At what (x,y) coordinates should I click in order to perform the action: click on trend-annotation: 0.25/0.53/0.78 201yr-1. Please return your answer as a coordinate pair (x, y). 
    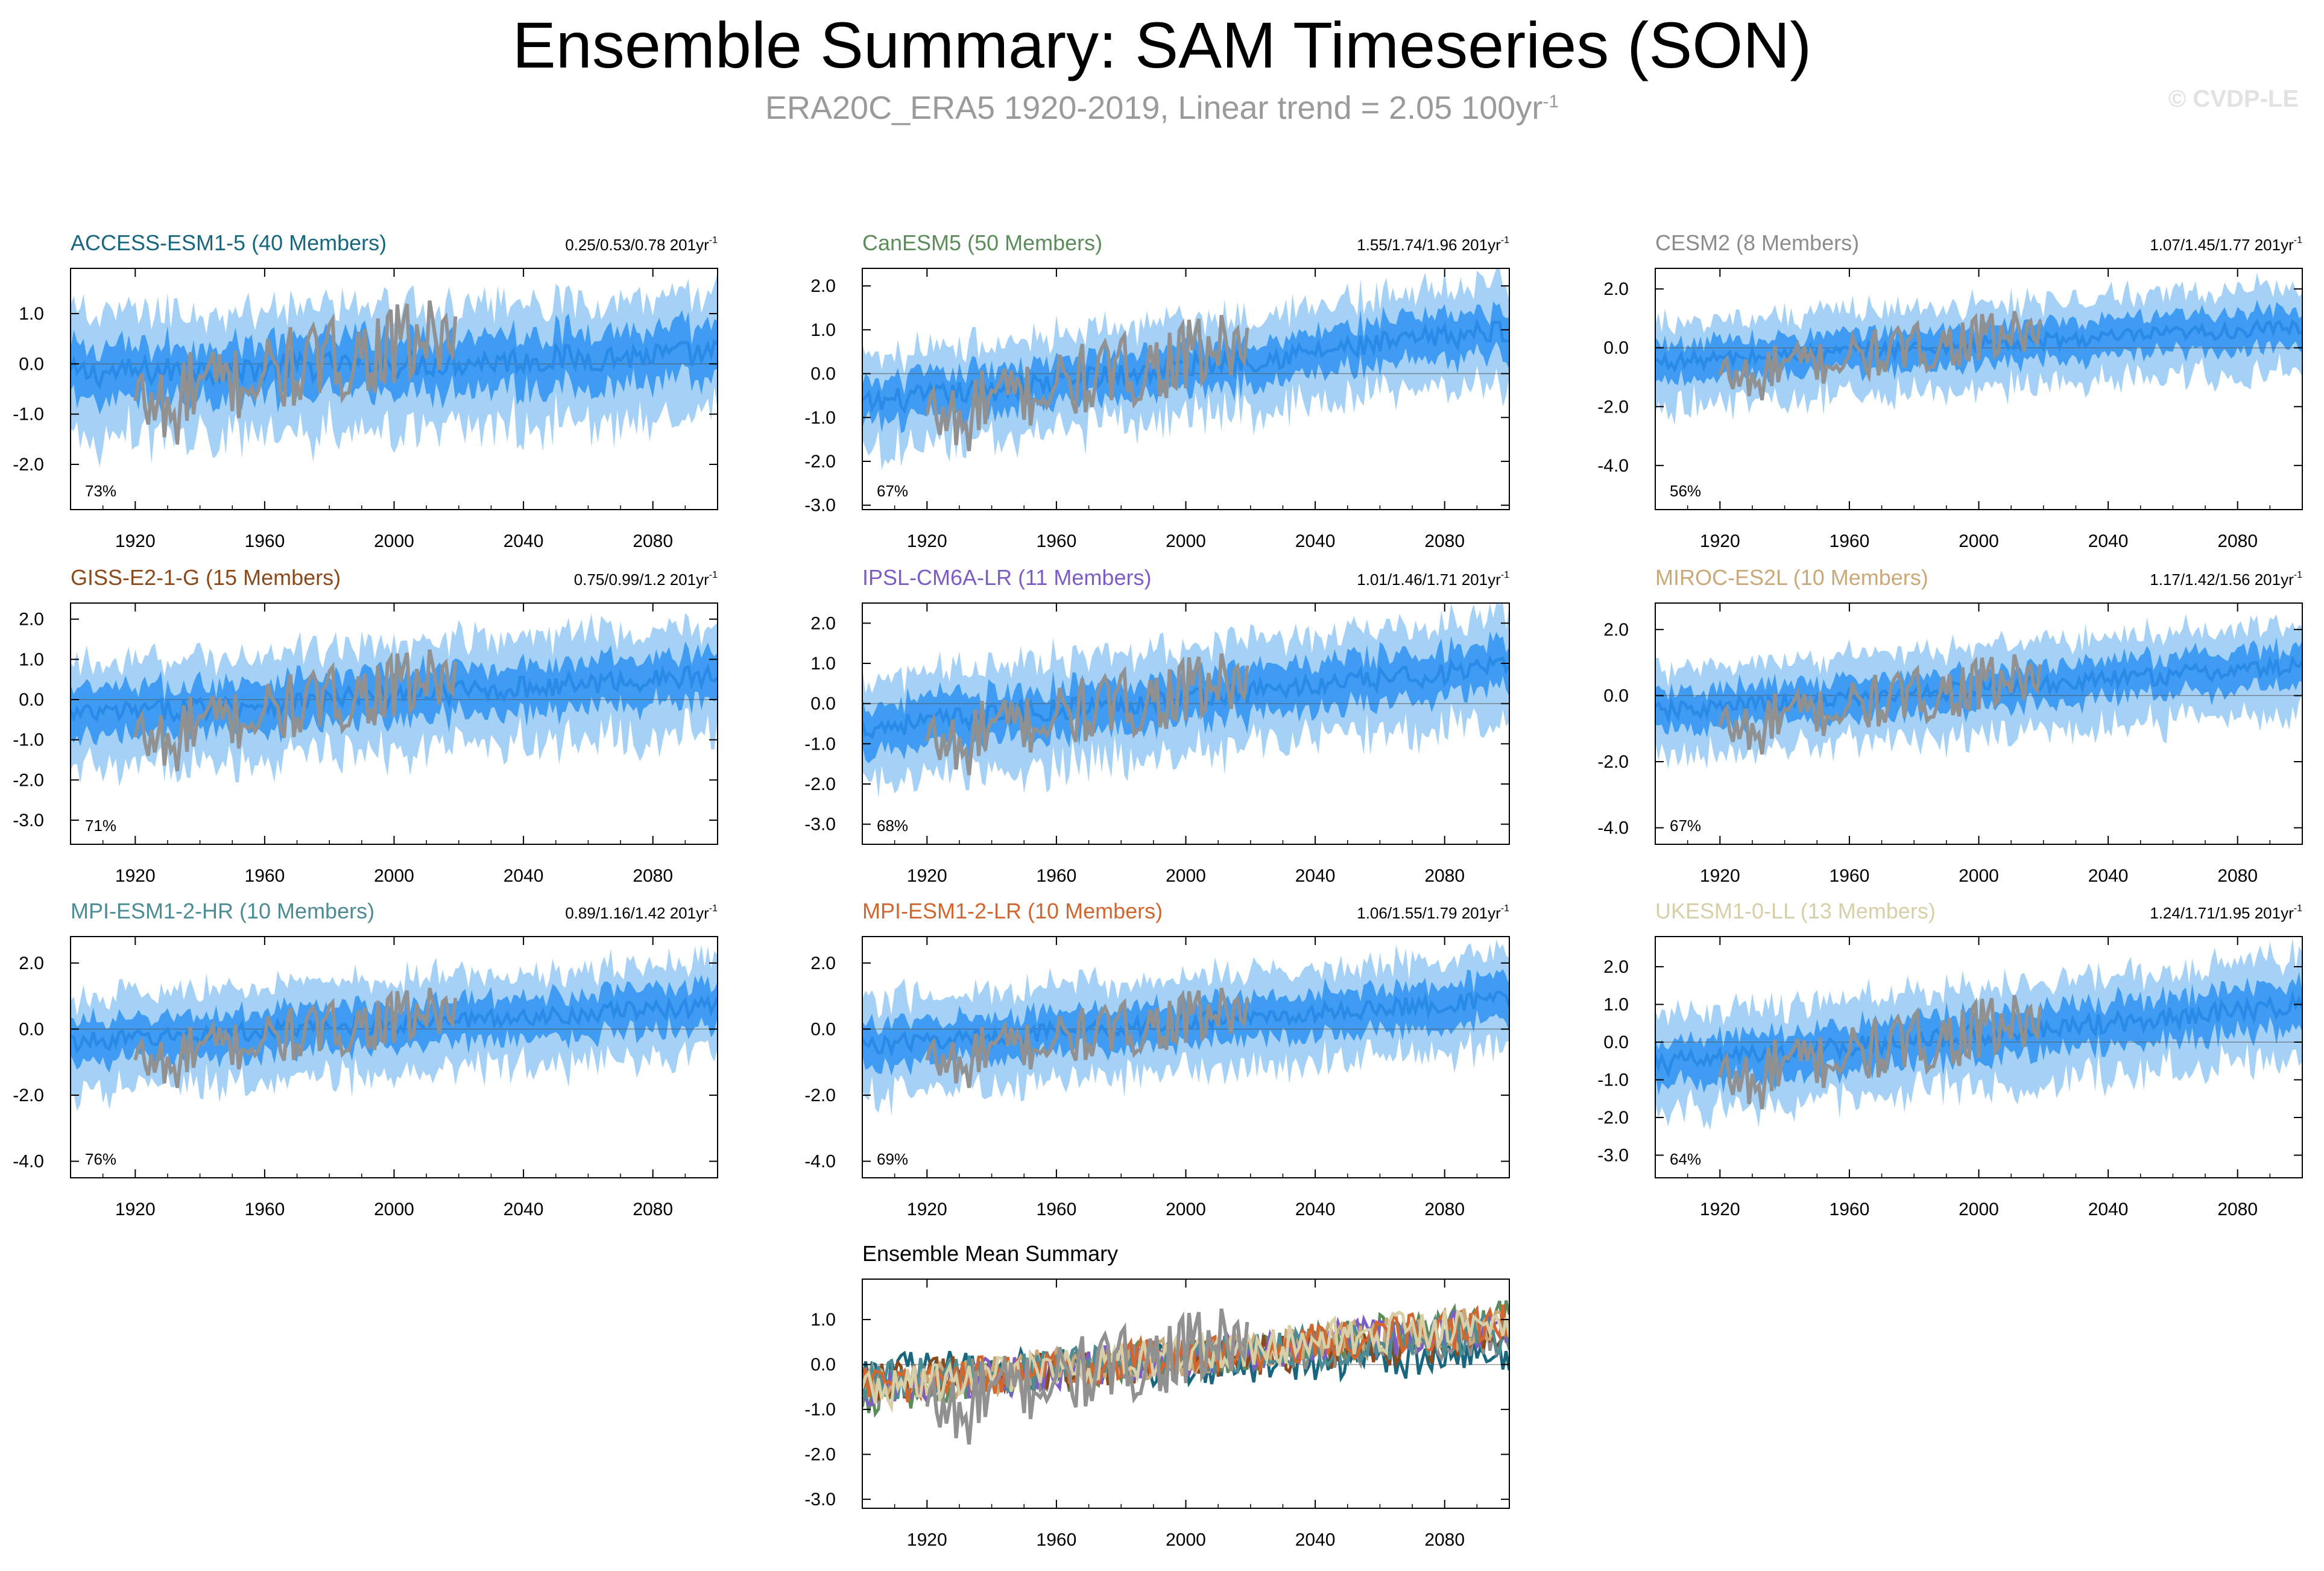
    Looking at the image, I should click on (642, 244).